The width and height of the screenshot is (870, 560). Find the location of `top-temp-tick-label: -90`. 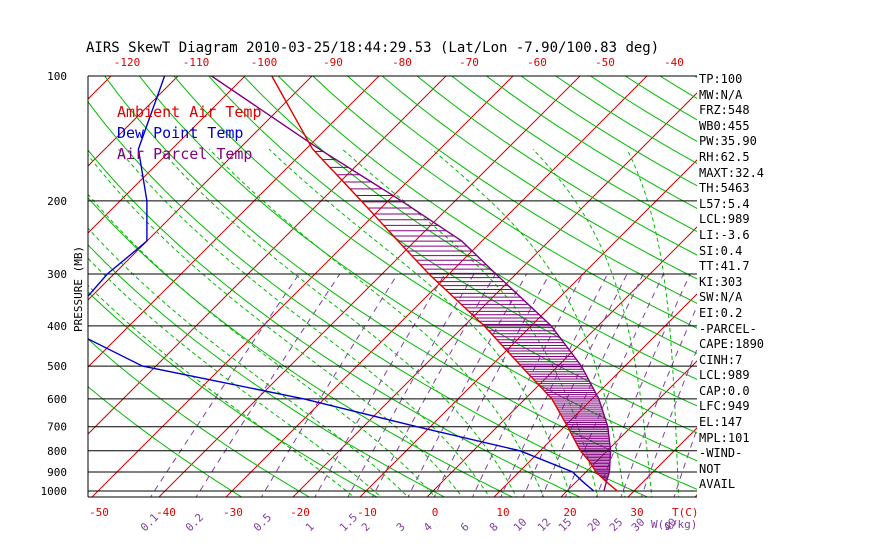

top-temp-tick-label: -90 is located at coordinates (333, 62).